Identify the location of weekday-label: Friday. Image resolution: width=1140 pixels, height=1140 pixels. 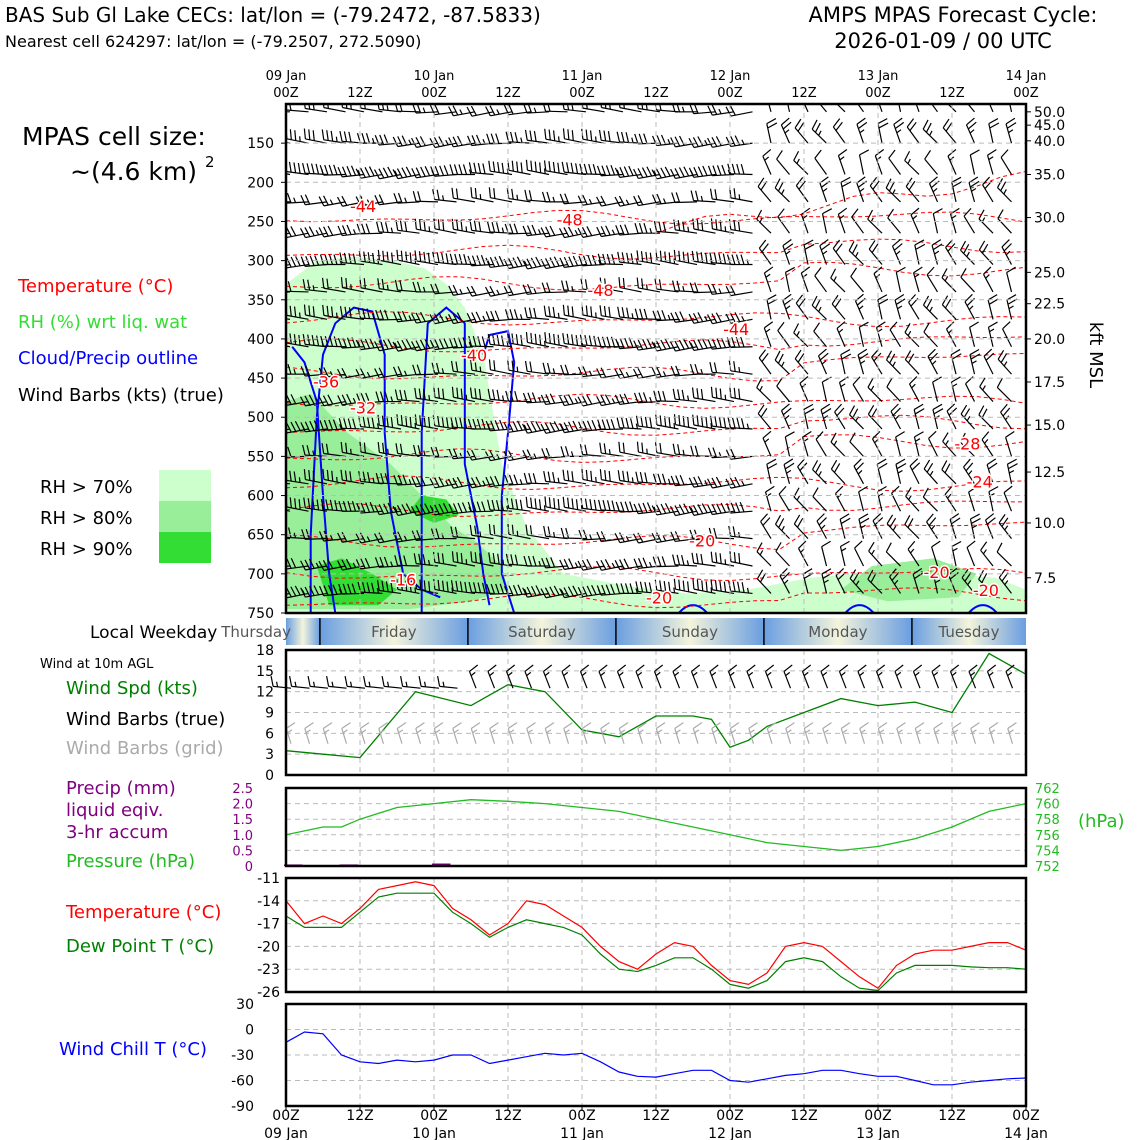
(394, 632).